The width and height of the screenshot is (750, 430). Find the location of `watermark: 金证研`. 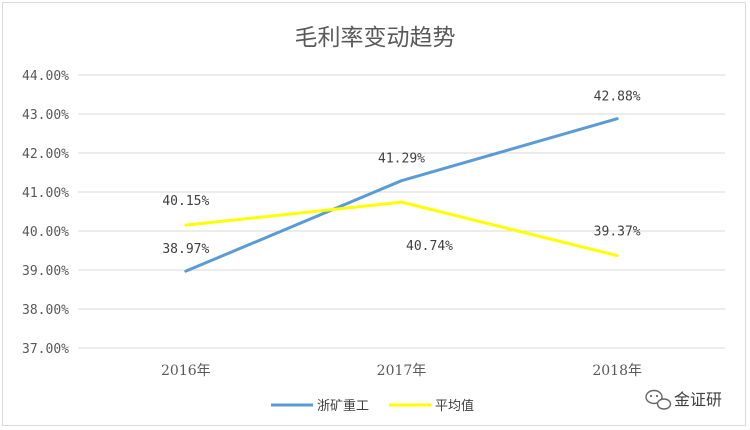

watermark: 金证研 is located at coordinates (683, 399).